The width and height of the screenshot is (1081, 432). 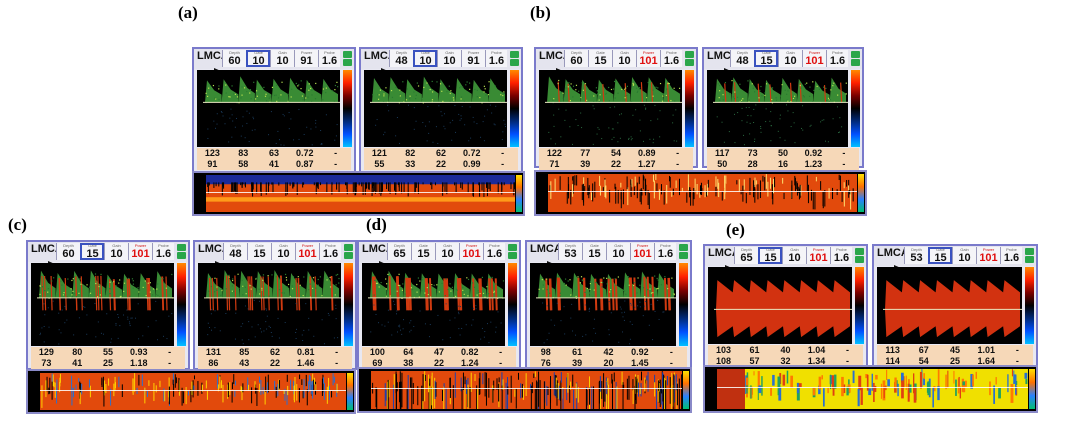 I want to click on card-header: LMCA Depth 48 Gate 10 Gain 10 Power 91 Probe 1.6, so click(x=441, y=61).